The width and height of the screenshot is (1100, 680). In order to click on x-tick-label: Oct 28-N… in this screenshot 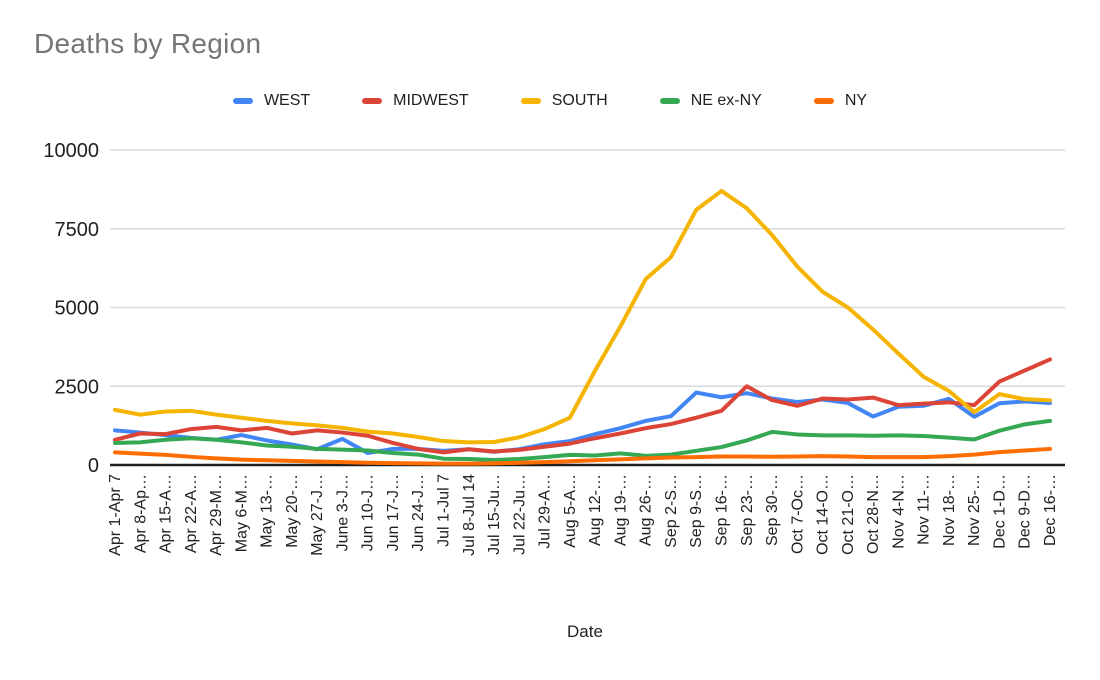, I will do `click(873, 514)`.